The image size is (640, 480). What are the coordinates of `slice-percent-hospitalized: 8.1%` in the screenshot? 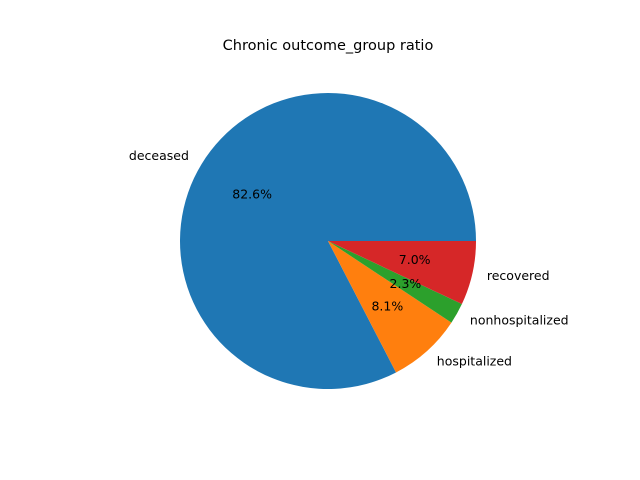 It's located at (387, 306).